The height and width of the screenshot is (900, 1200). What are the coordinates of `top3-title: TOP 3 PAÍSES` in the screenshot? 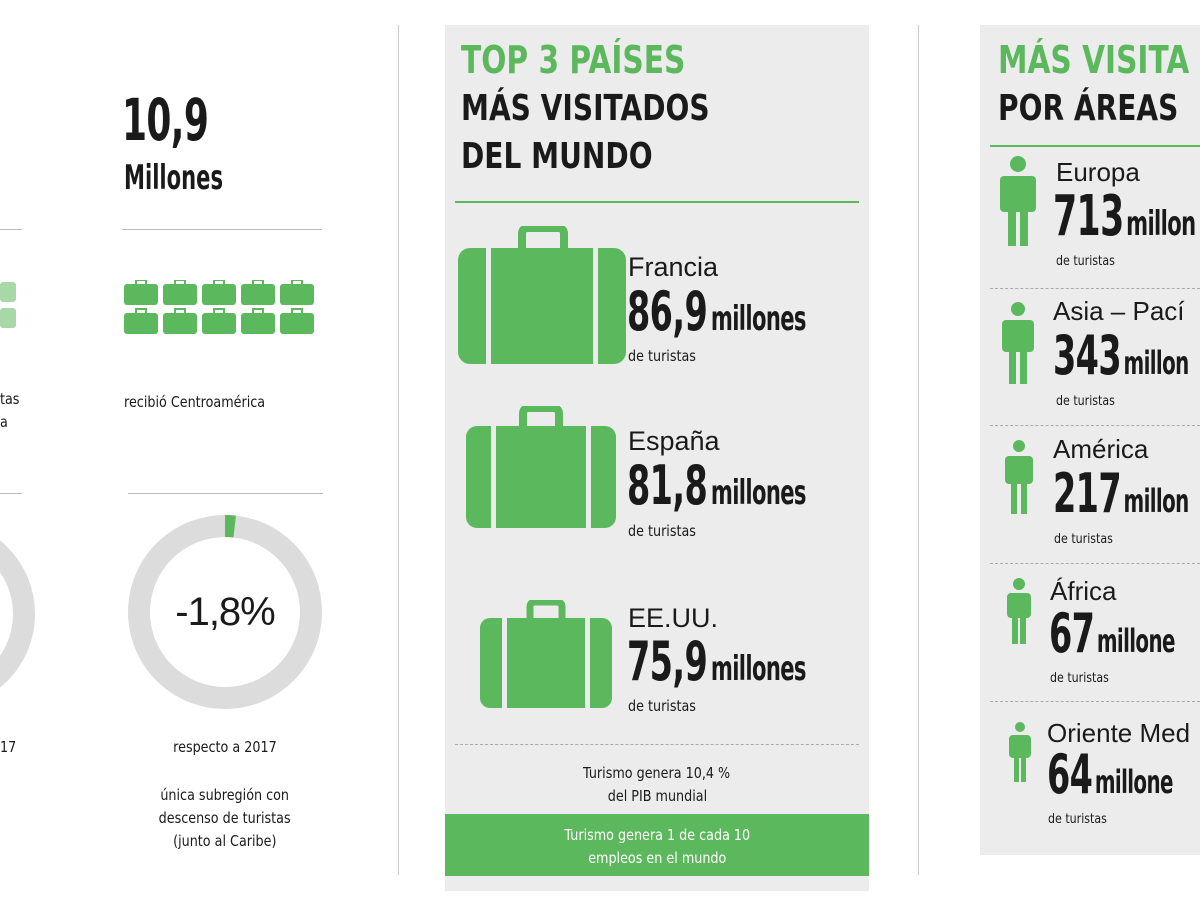 It's located at (573, 60).